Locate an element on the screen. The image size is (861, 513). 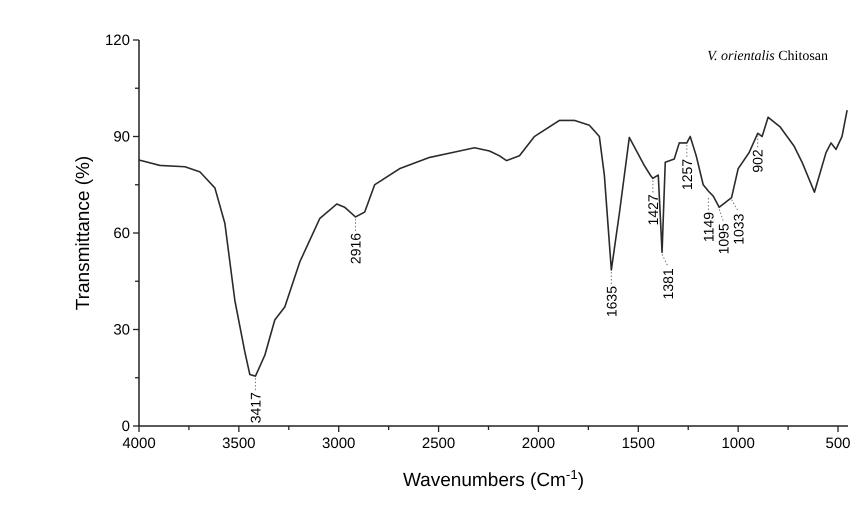
y-tick-label: 0 is located at coordinates (126, 426).